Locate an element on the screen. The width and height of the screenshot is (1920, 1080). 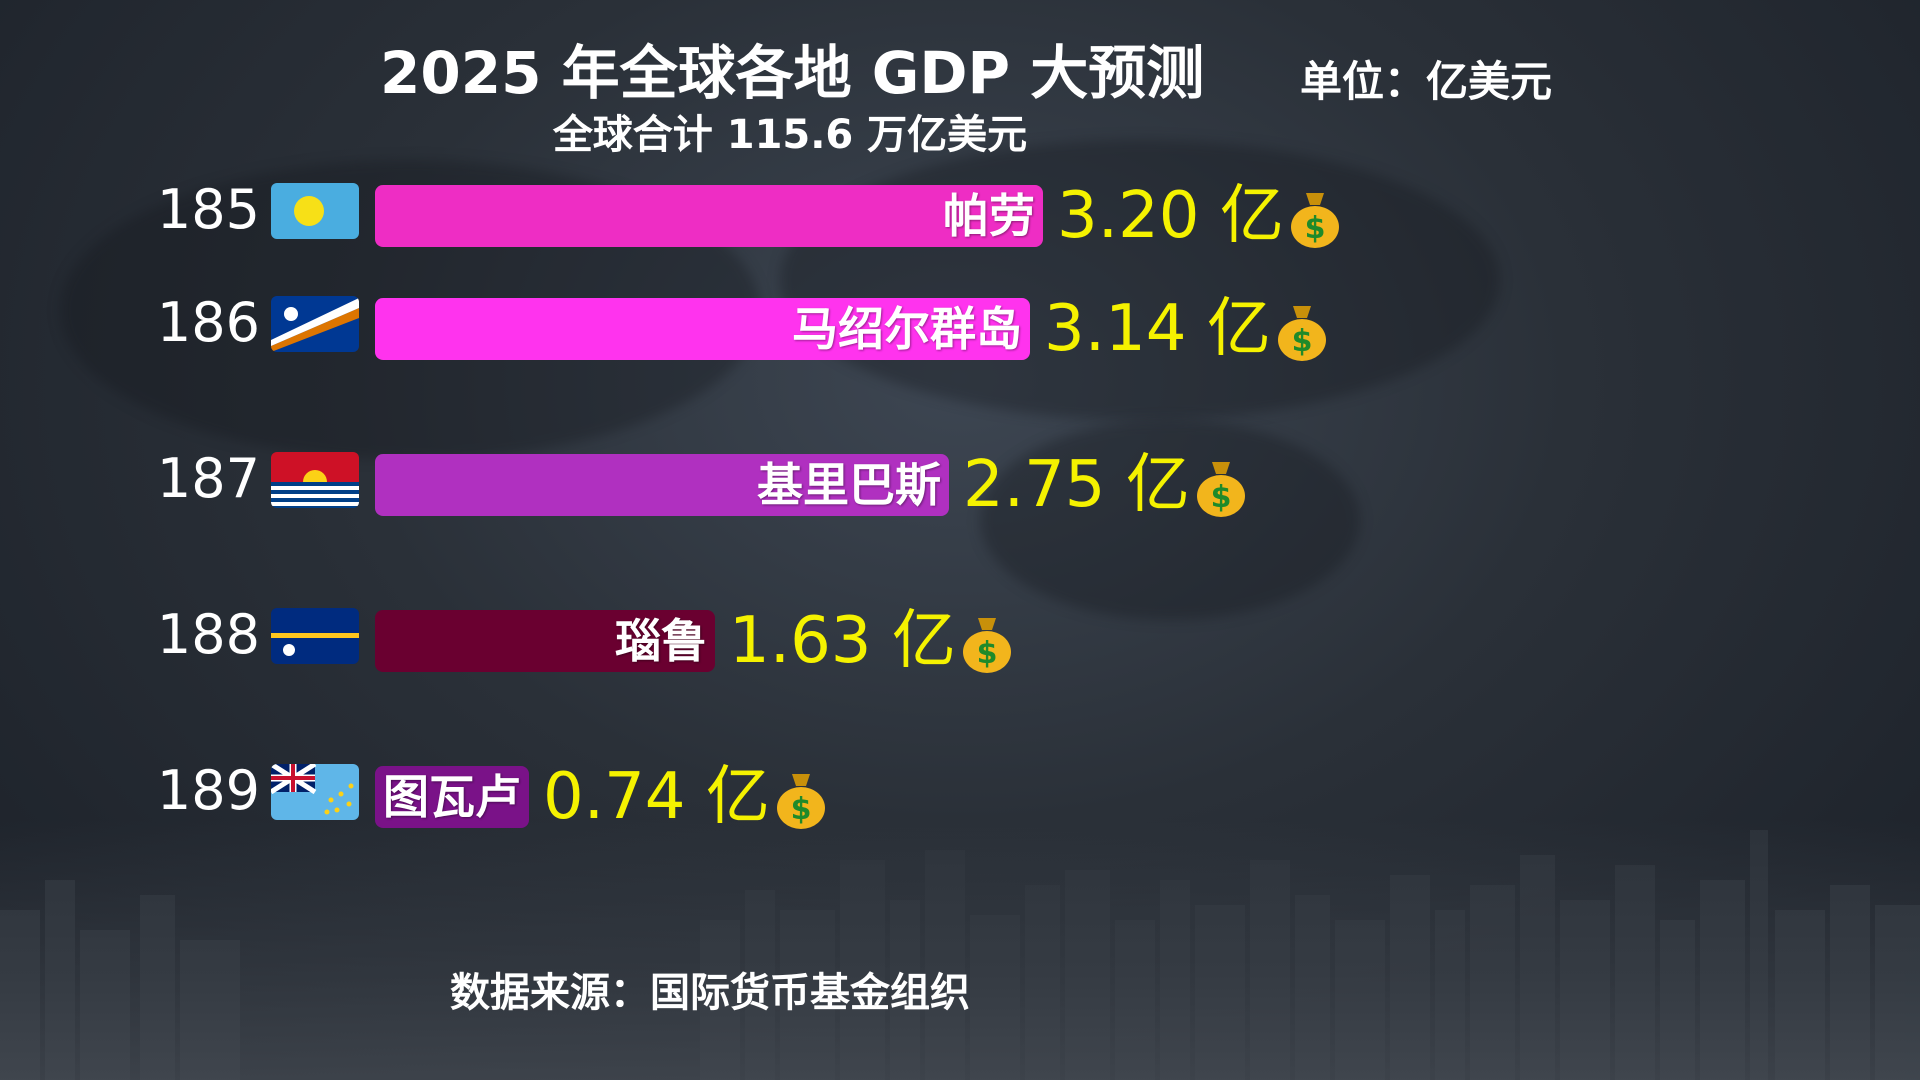
bar-row: 185 帕劳 3.20 亿 $ is located at coordinates (960, 214).